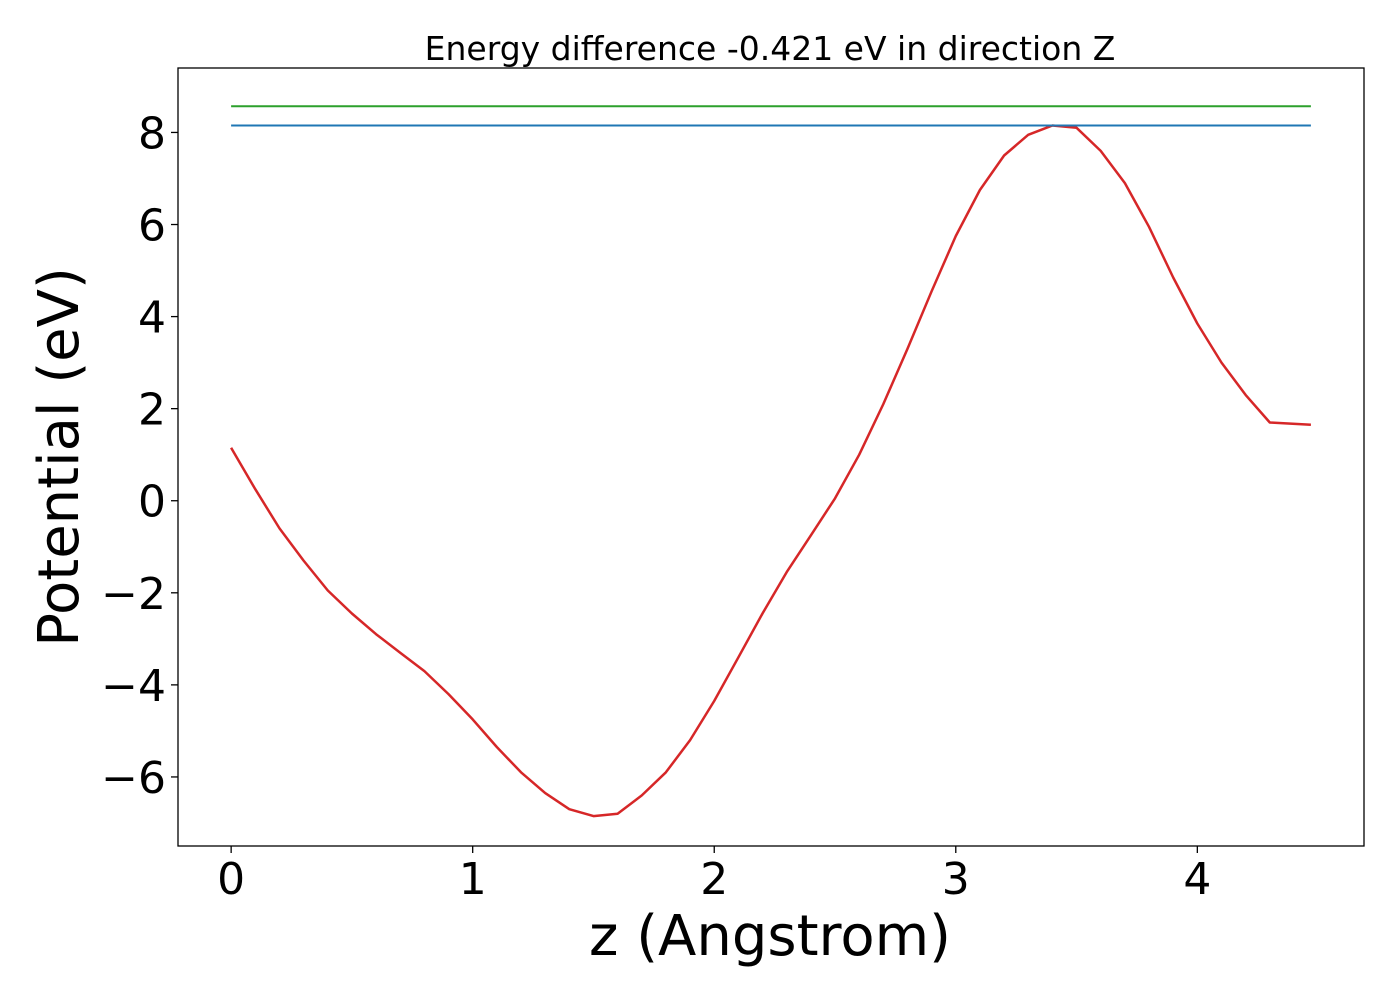 The height and width of the screenshot is (1000, 1400). I want to click on y-tick-label: 8, so click(152, 133).